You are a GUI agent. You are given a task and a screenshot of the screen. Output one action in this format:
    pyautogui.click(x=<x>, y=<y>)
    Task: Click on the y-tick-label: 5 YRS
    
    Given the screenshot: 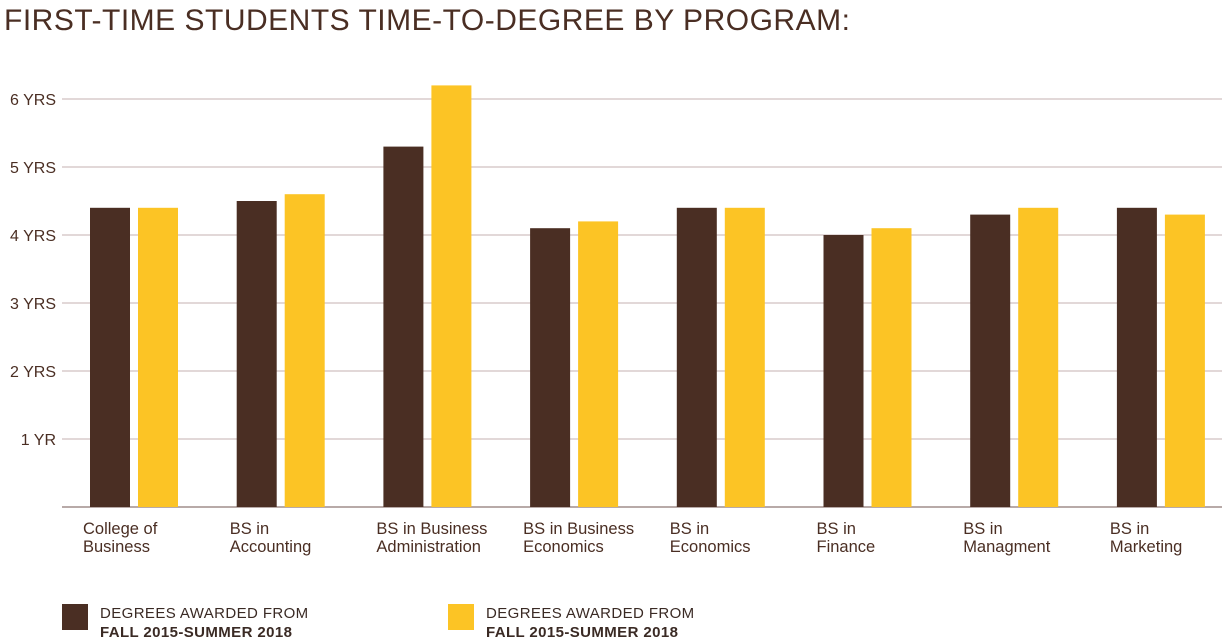 What is the action you would take?
    pyautogui.click(x=33, y=168)
    